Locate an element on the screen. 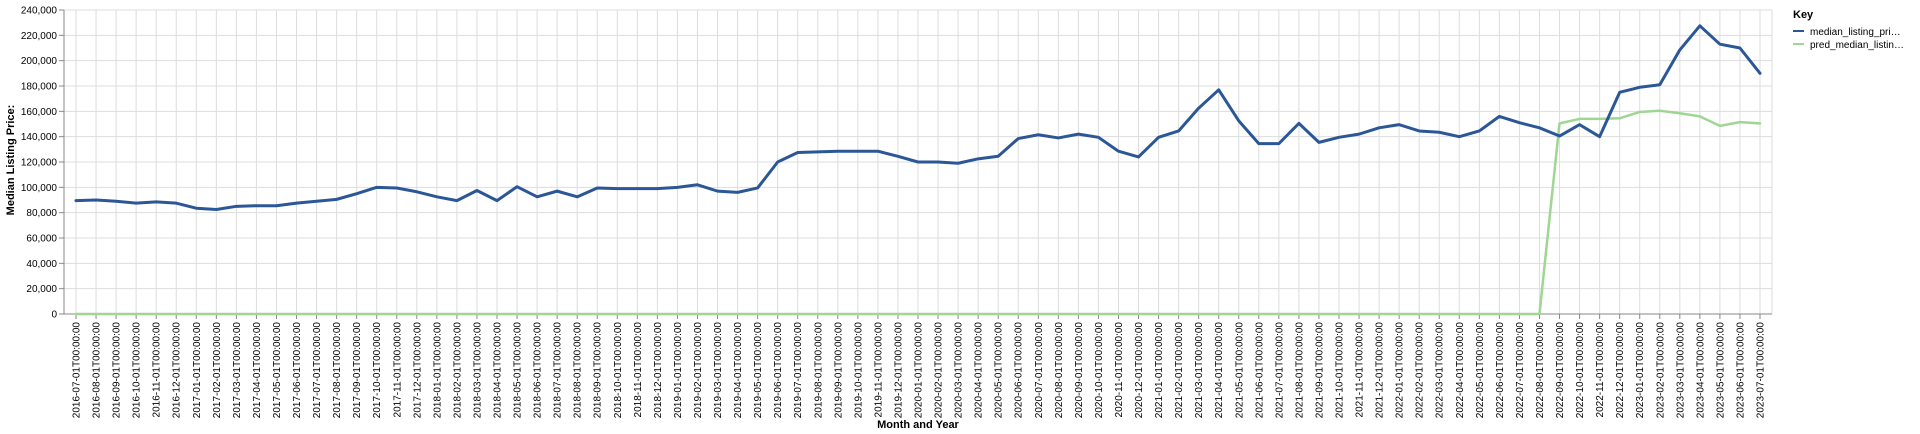 The height and width of the screenshot is (434, 1920). y-tick-label: 40,000 is located at coordinates (41, 264).